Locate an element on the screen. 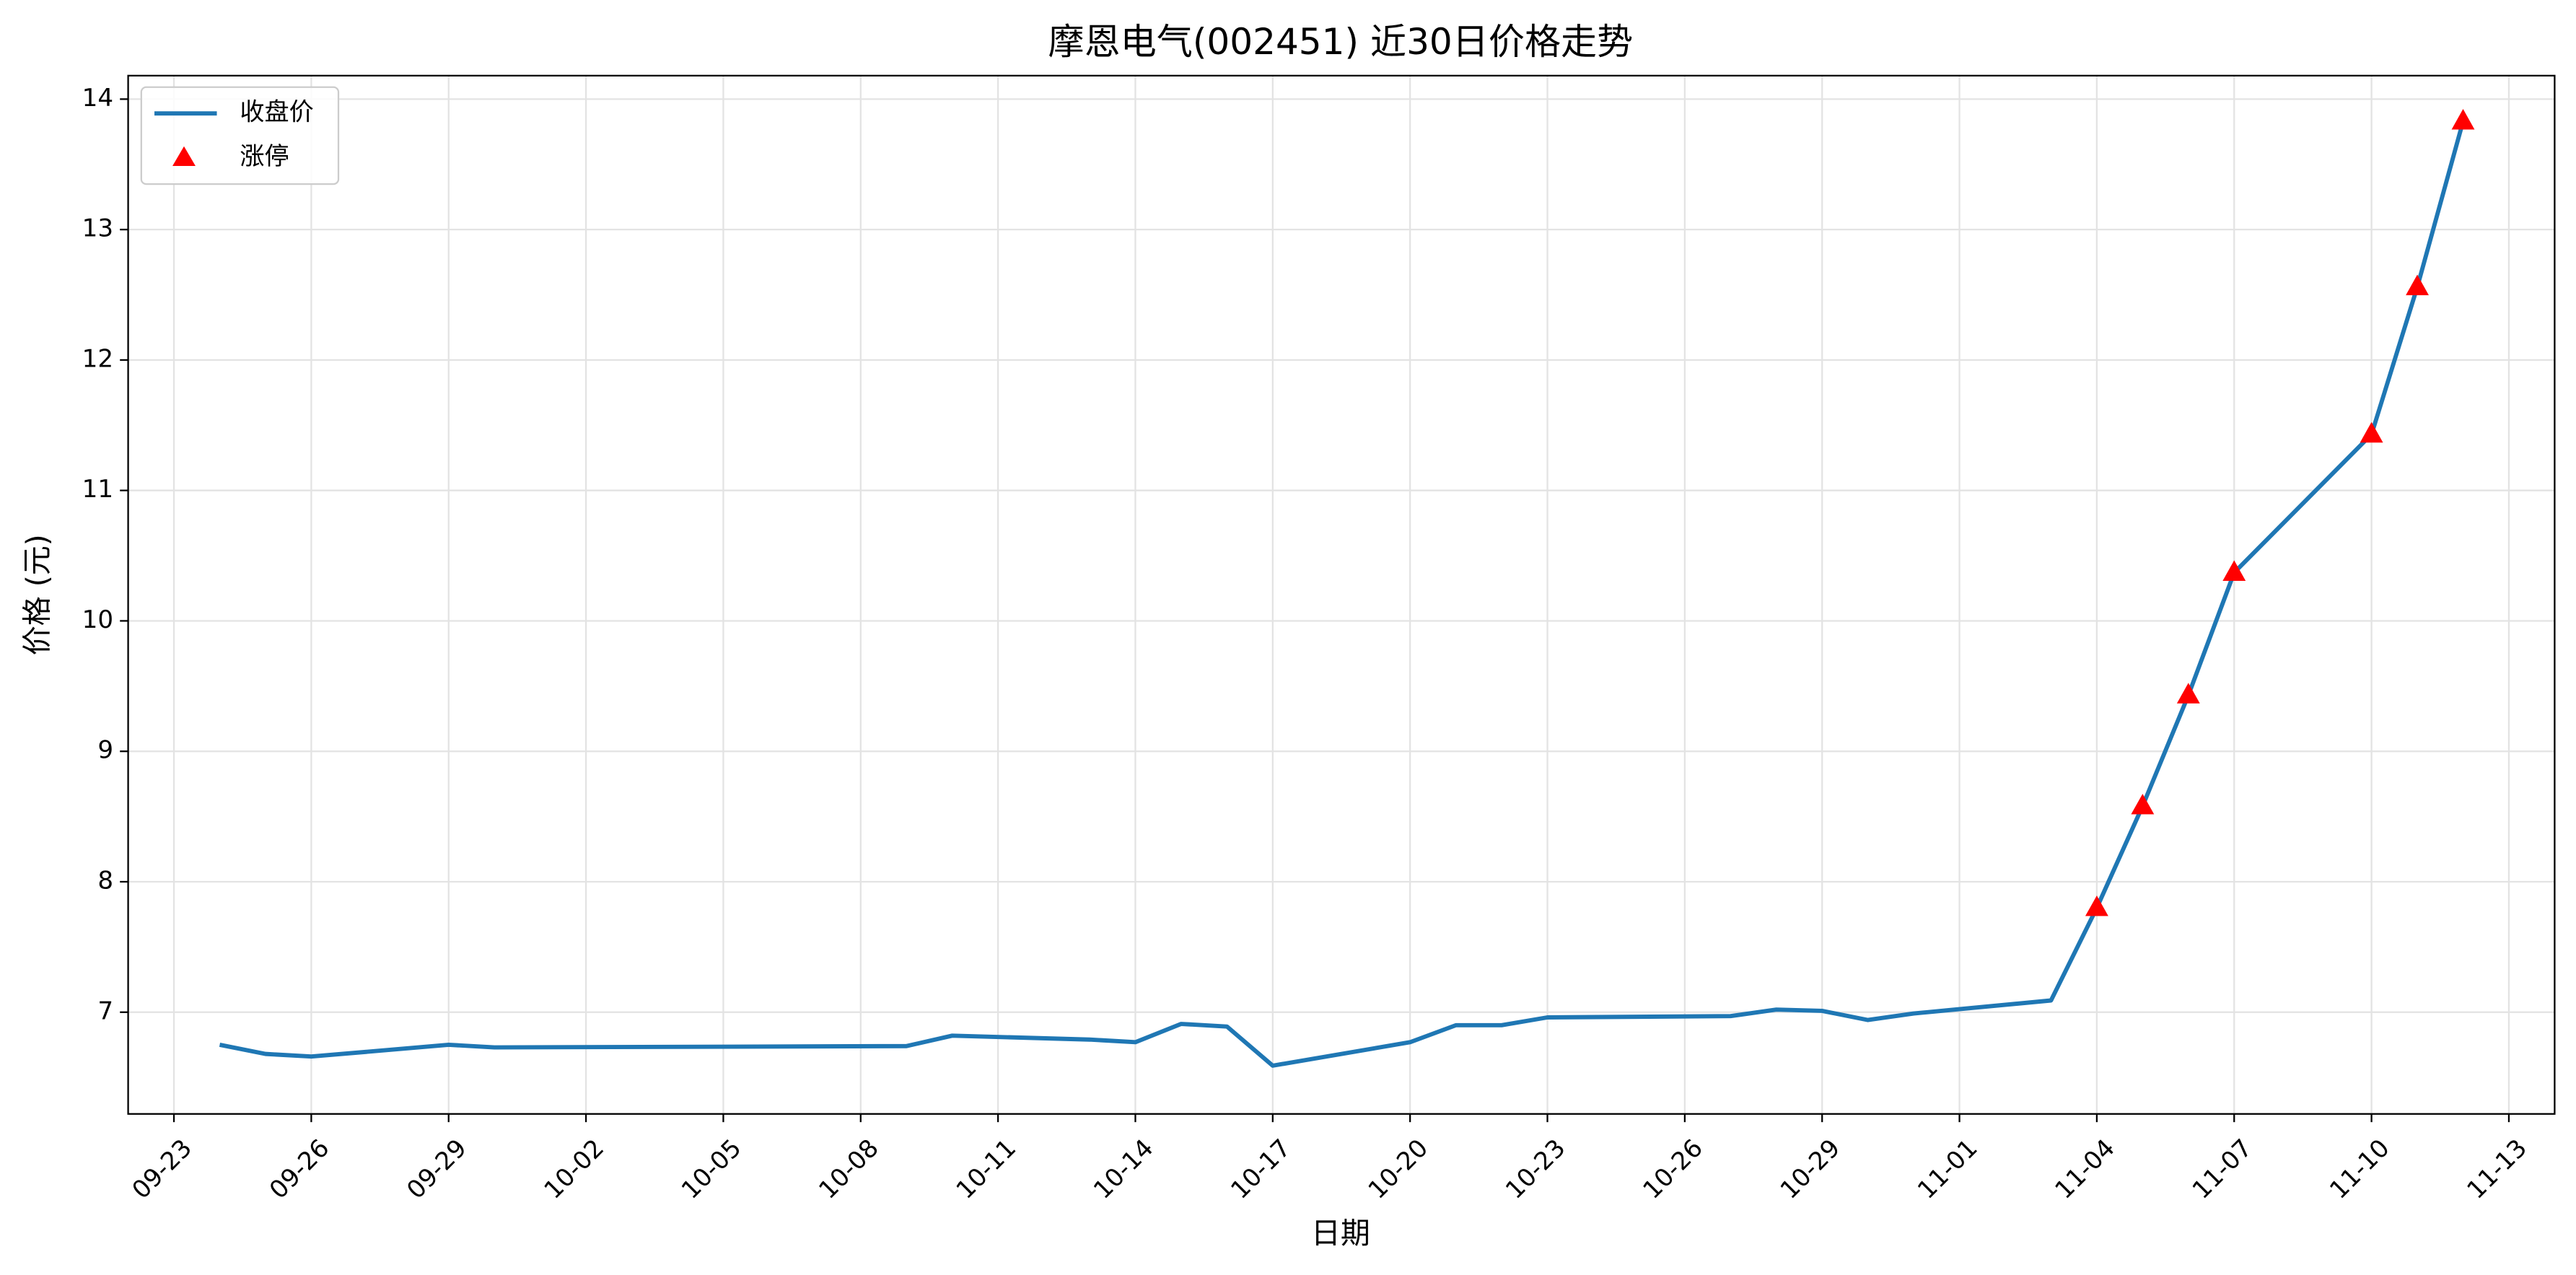 This screenshot has width=2576, height=1275. legend-label: 收盘价 is located at coordinates (276, 113).